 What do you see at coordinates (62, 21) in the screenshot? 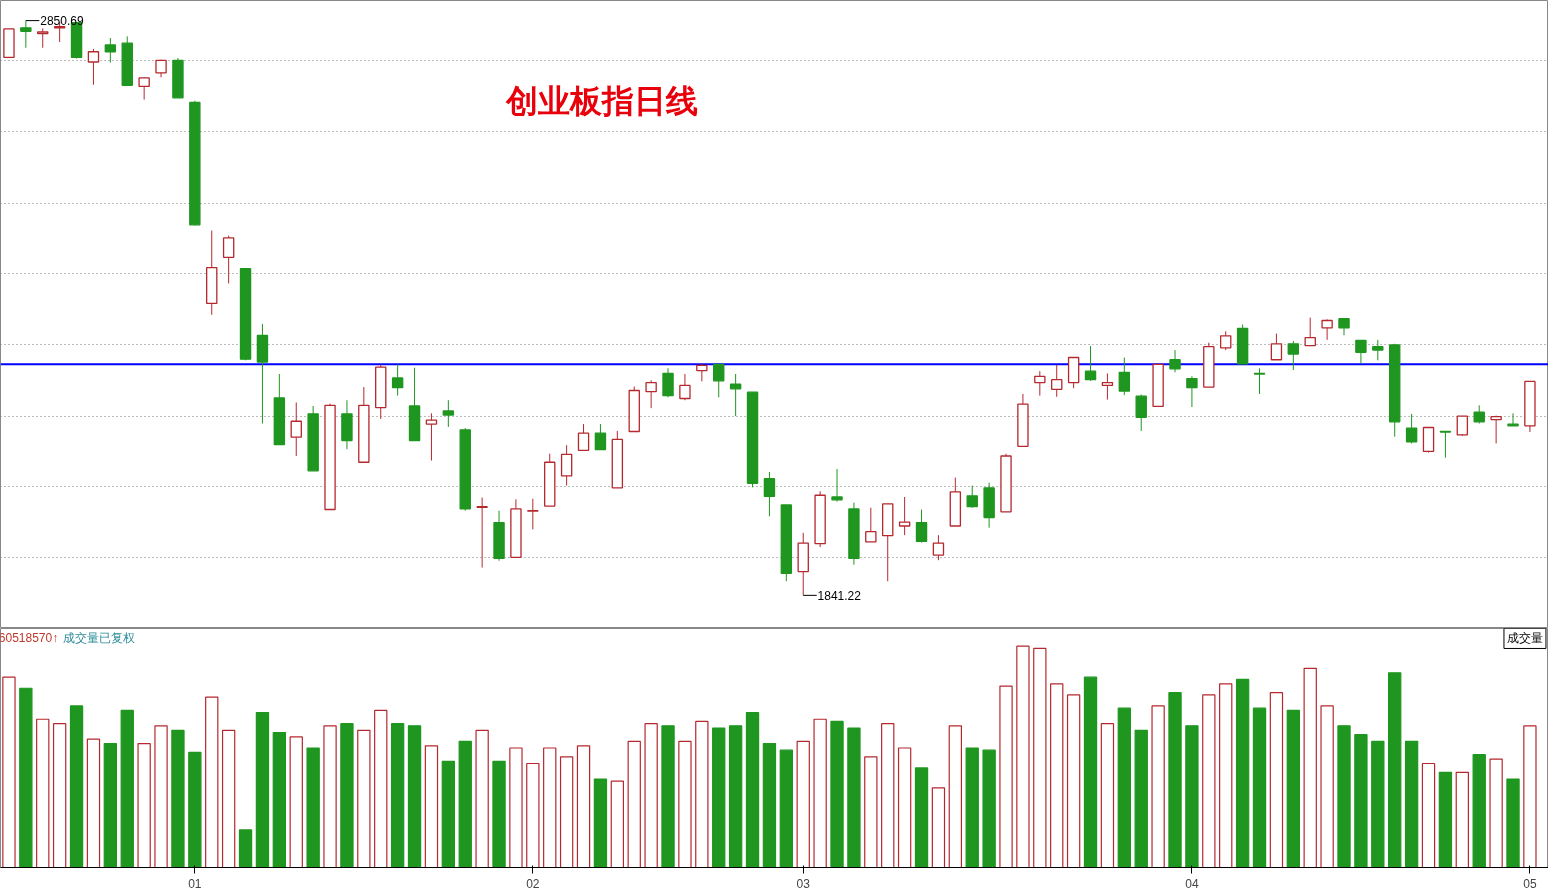
I see `annotation: 2850.69` at bounding box center [62, 21].